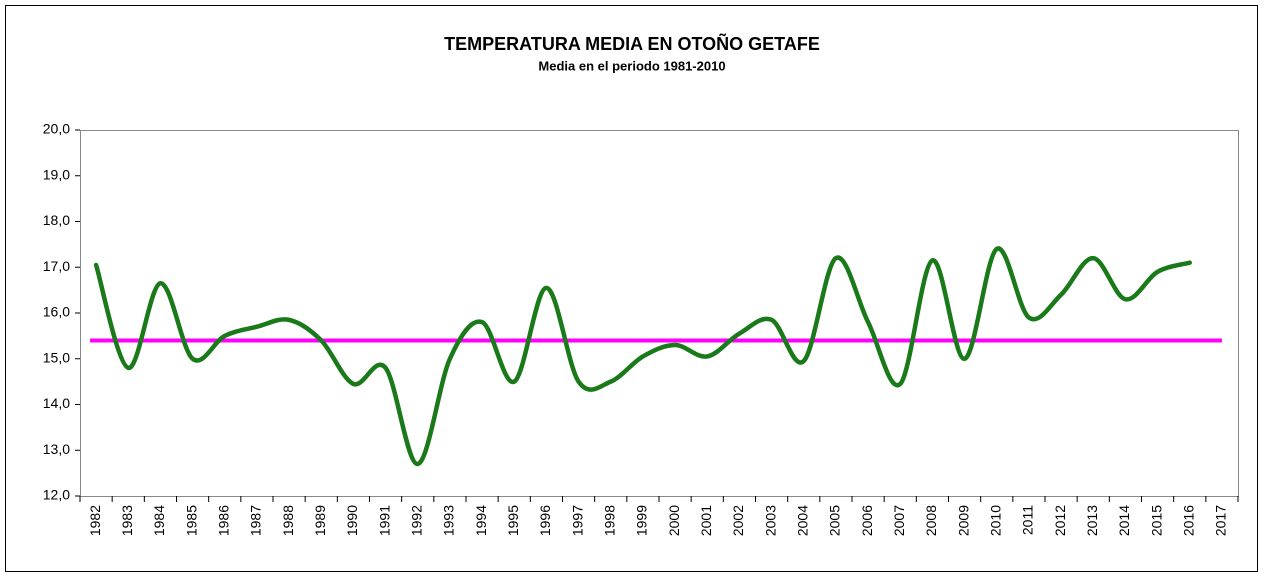  I want to click on x-tick-label: 1988, so click(288, 520).